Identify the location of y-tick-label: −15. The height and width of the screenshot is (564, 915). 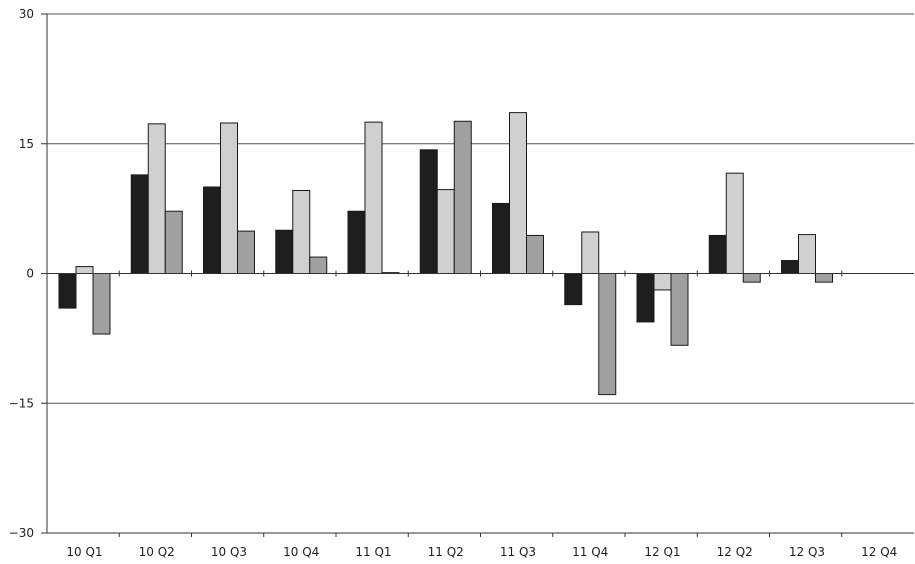
(21, 403).